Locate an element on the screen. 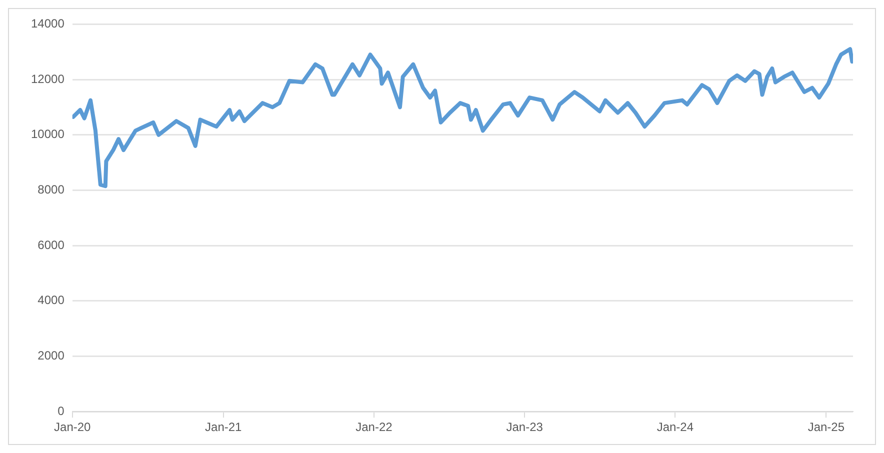 Image resolution: width=884 pixels, height=453 pixels. y-tick-label: 10000 is located at coordinates (47, 134).